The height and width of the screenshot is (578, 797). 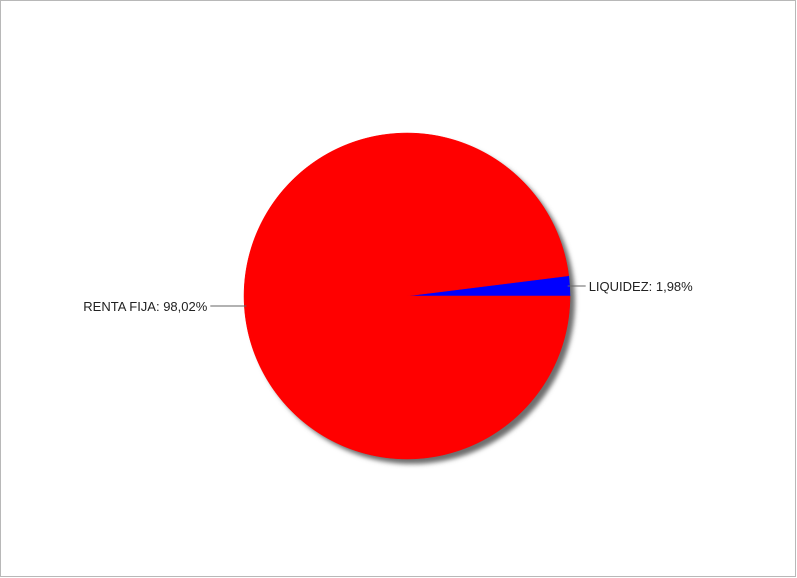 What do you see at coordinates (388, 296) in the screenshot?
I see `pie-labels: LIQUIDEZ: 1,98% RENTA FIJA: 98,02%` at bounding box center [388, 296].